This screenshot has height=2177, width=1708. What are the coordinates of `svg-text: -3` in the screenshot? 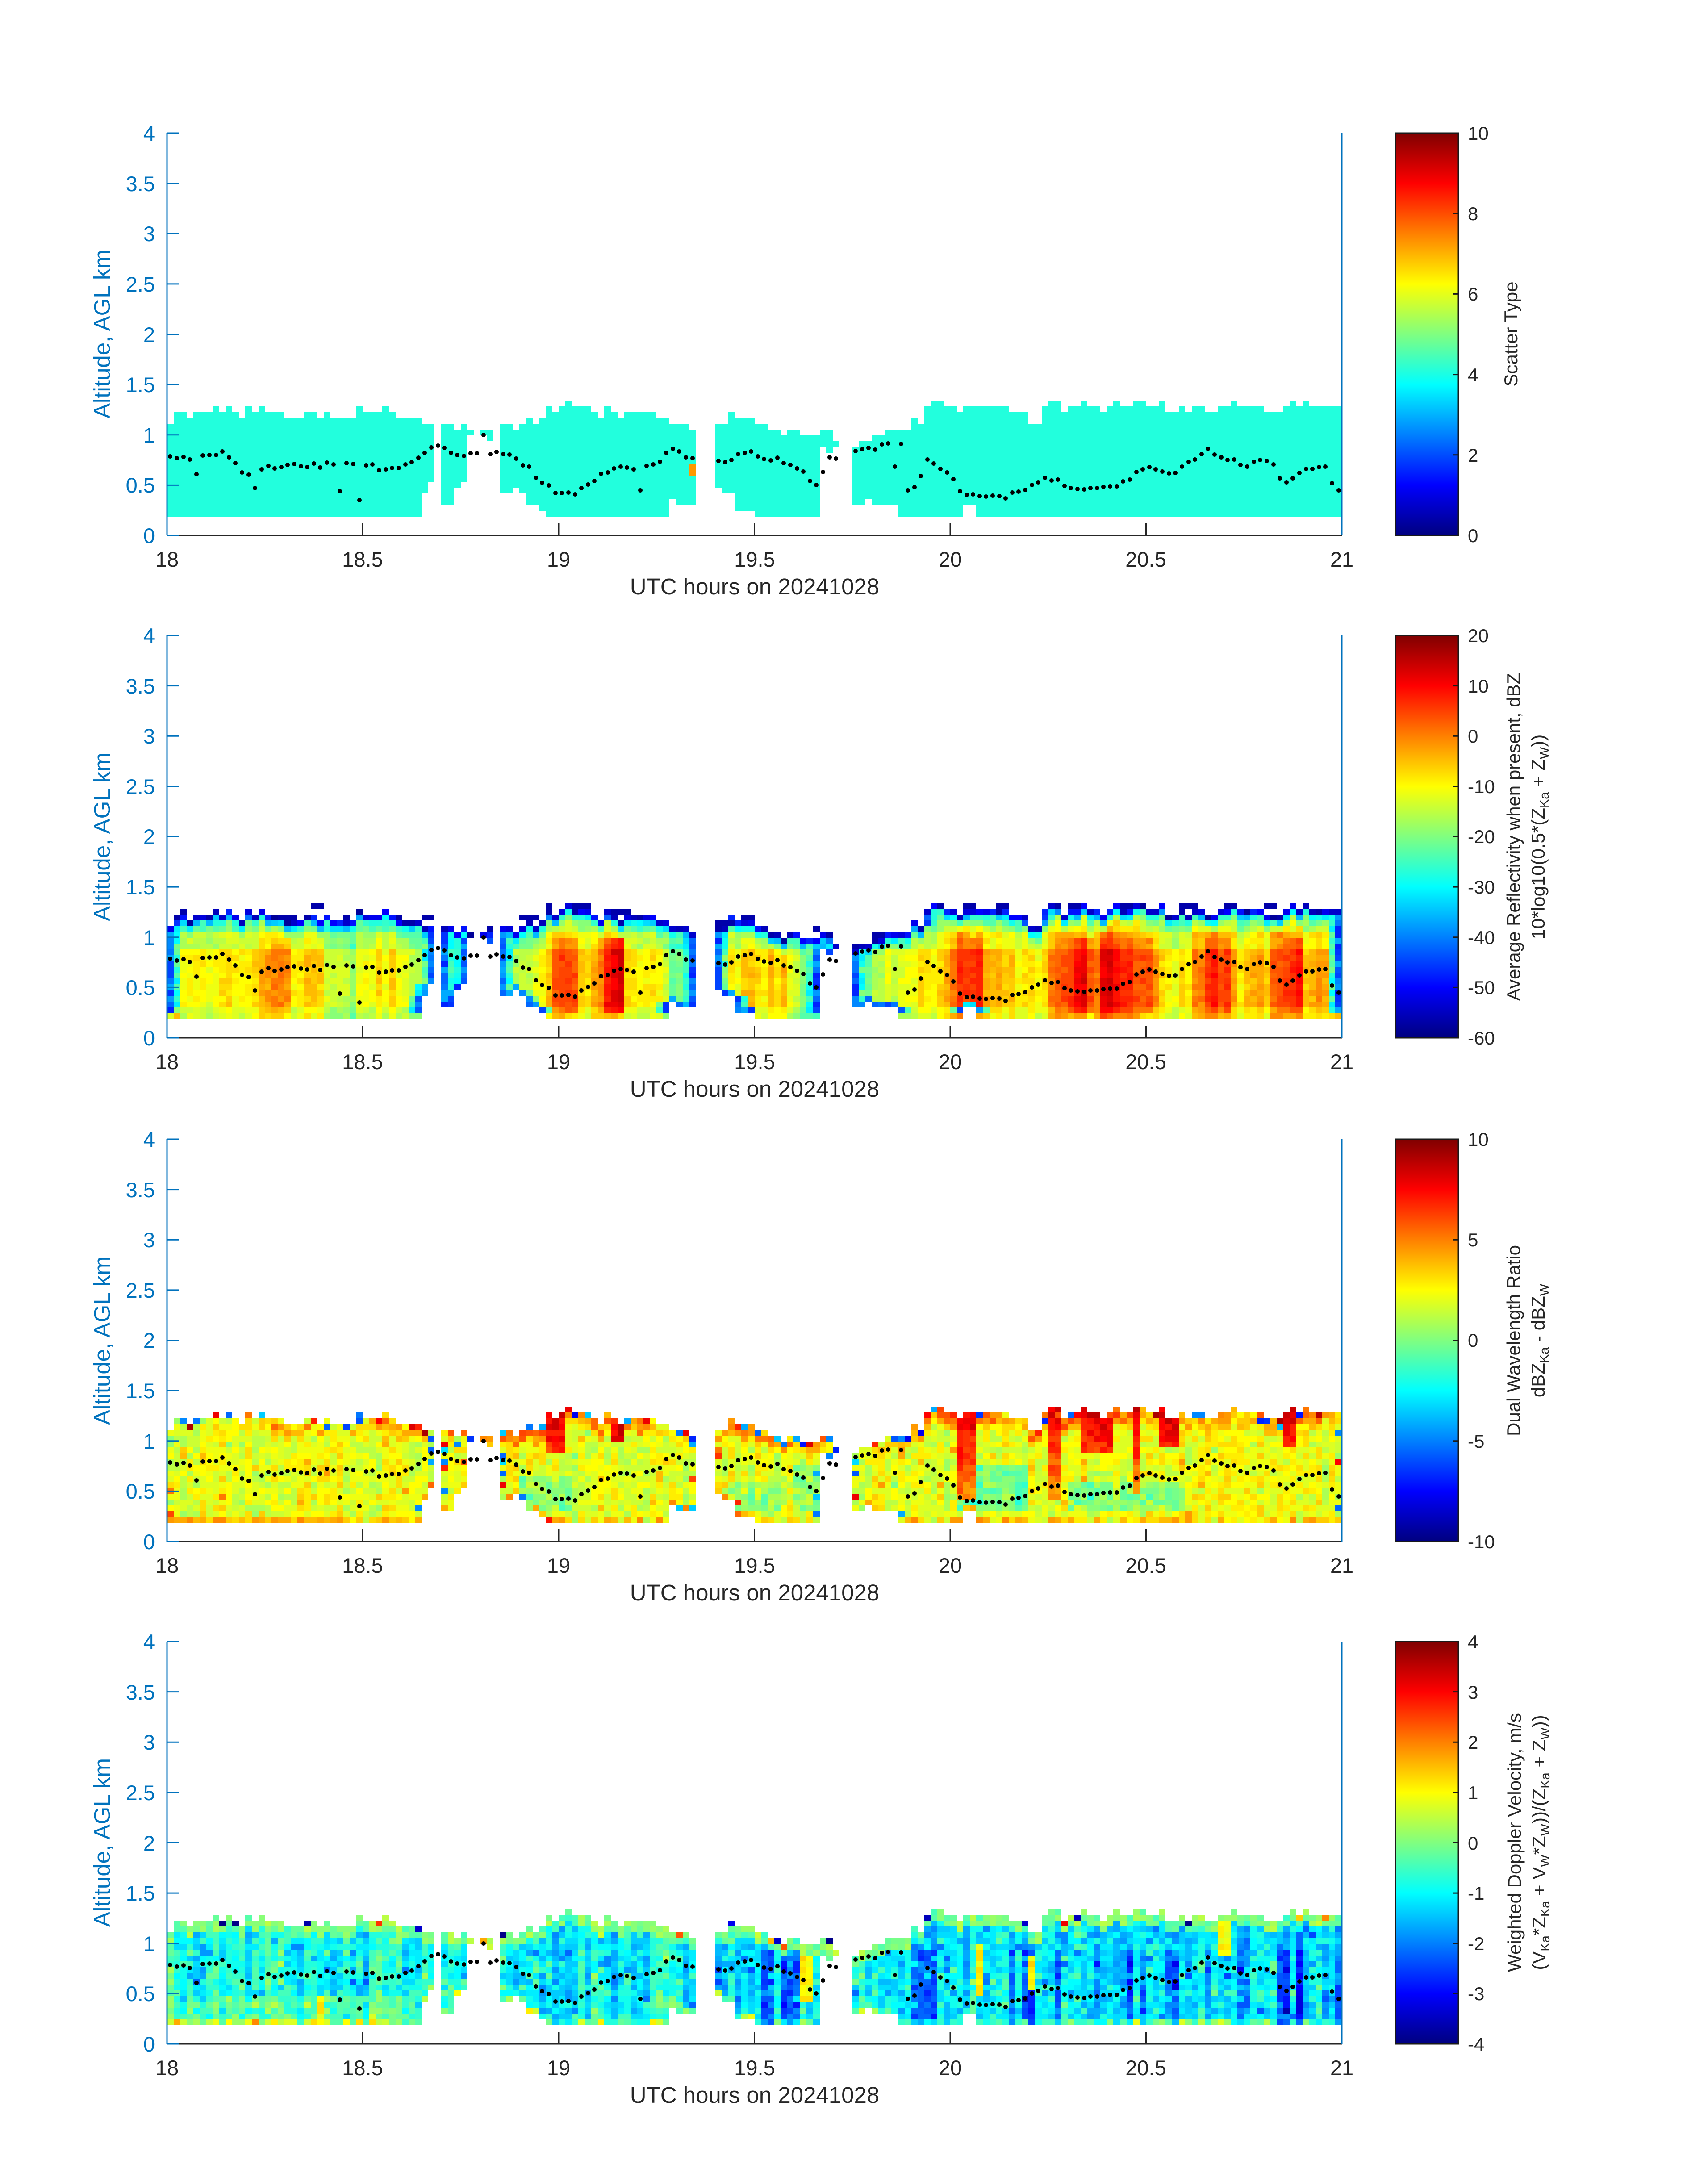 It's located at (1476, 1993).